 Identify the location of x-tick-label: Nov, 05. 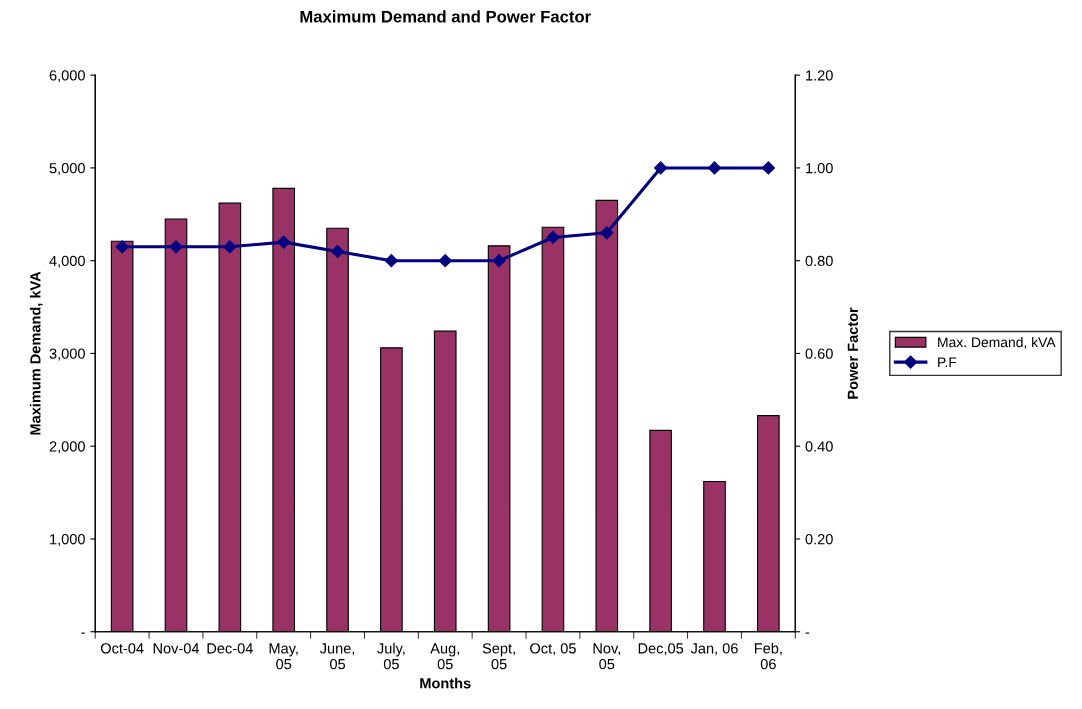
(606, 656).